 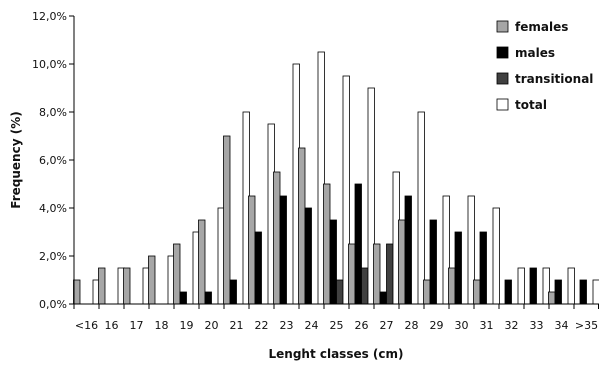 What do you see at coordinates (541, 27) in the screenshot?
I see `legend-label-females: females` at bounding box center [541, 27].